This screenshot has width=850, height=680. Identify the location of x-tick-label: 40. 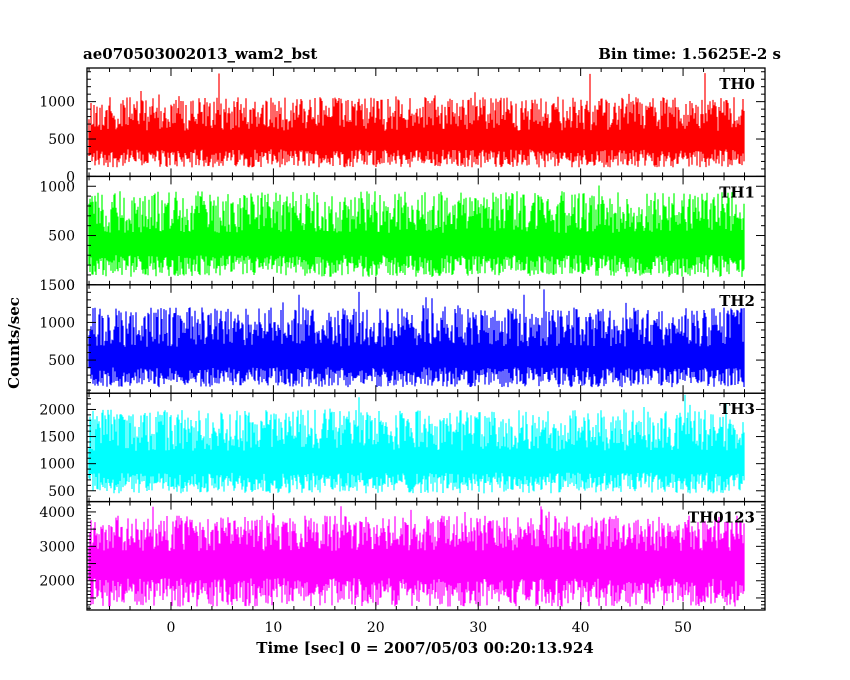
(581, 628).